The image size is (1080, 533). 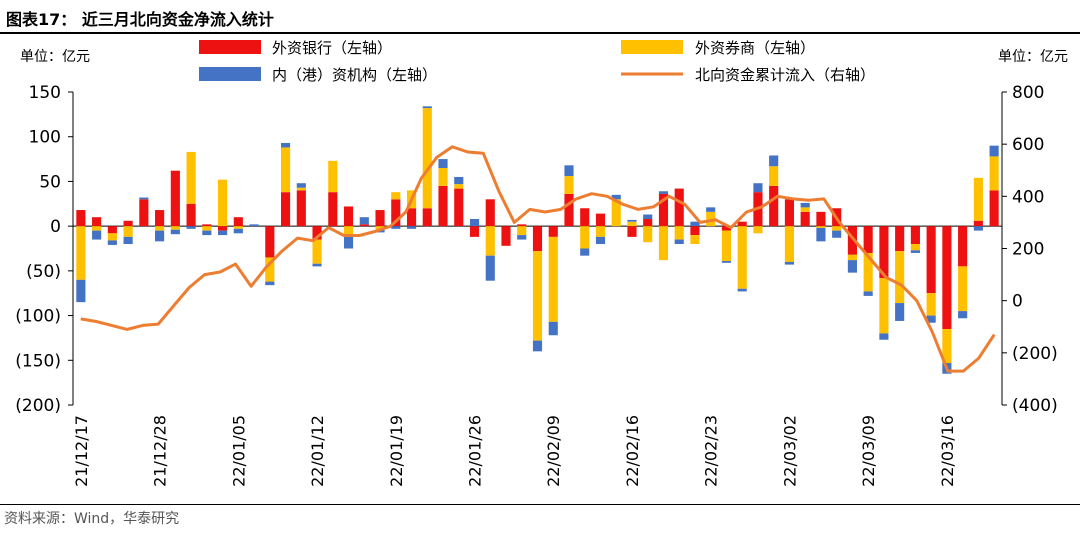 I want to click on x-tick-label: 21/12/28, so click(x=160, y=451).